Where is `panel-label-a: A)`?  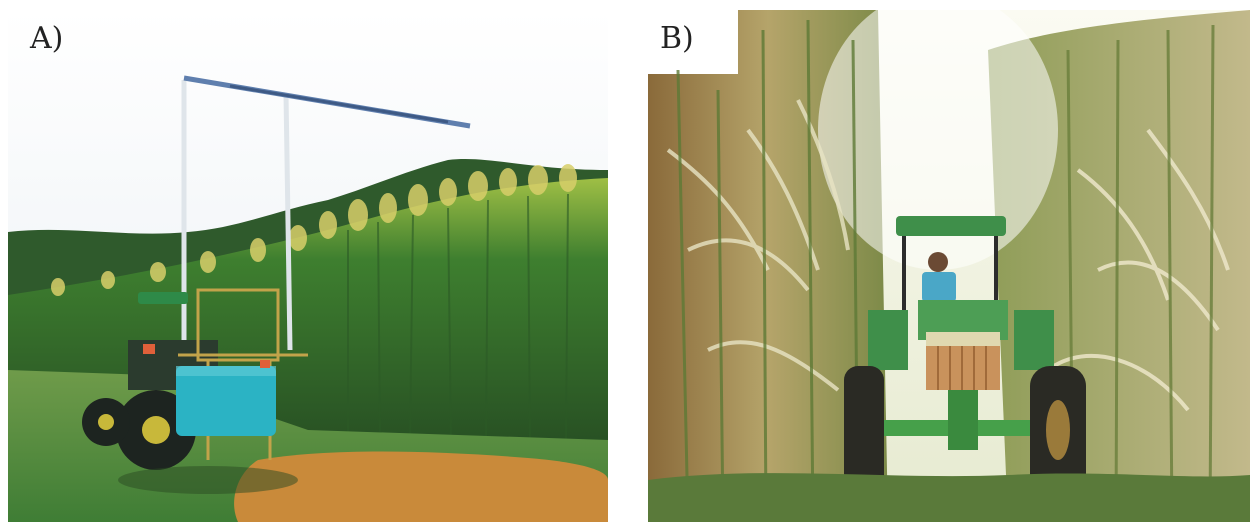
panel-label-a: A) is located at coordinates (47, 38).